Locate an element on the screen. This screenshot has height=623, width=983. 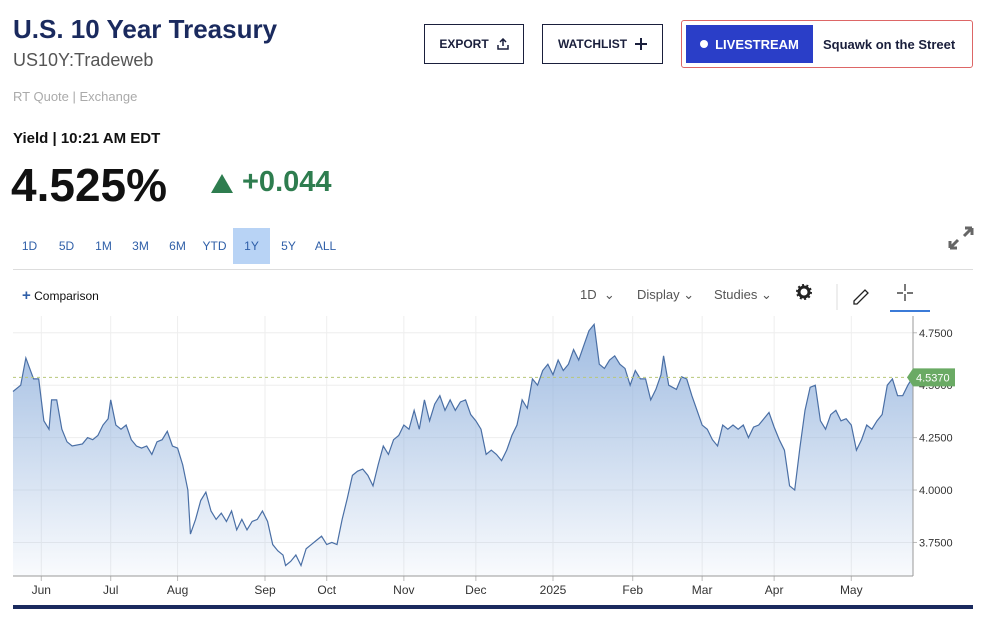
x-tick-label: Jul is located at coordinates (110, 590).